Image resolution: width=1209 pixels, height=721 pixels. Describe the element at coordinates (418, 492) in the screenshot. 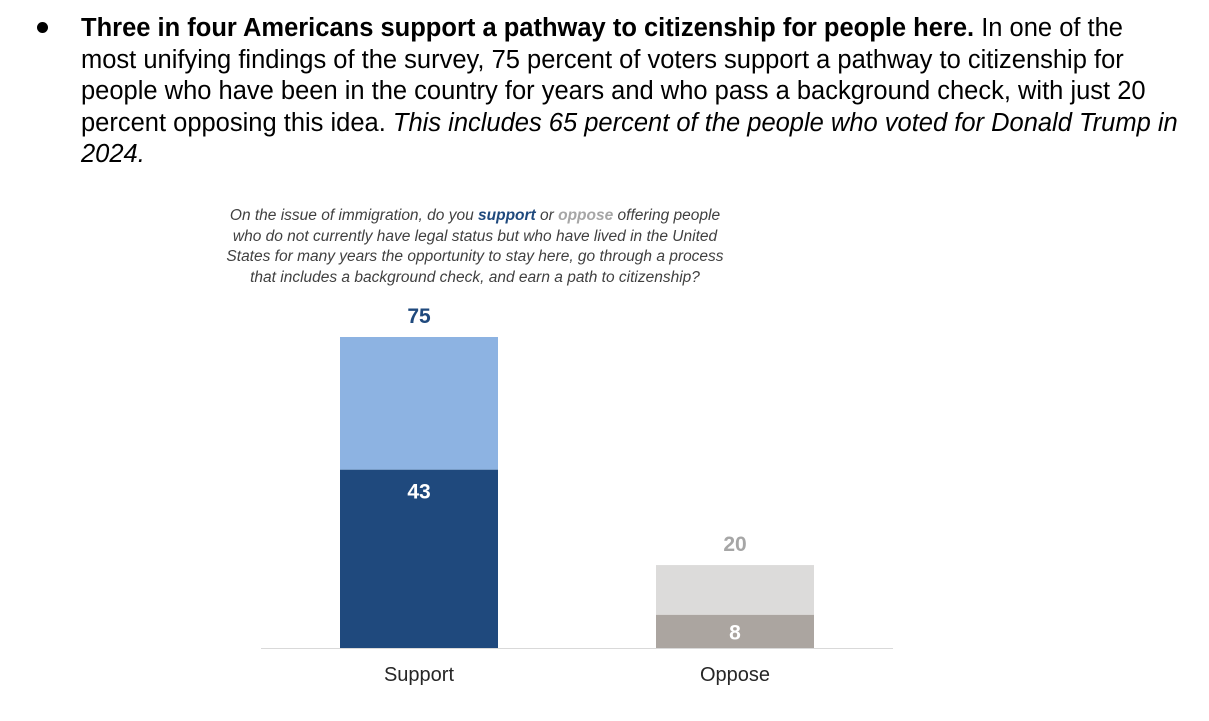

I see `value-label-support-strong: 43` at that location.